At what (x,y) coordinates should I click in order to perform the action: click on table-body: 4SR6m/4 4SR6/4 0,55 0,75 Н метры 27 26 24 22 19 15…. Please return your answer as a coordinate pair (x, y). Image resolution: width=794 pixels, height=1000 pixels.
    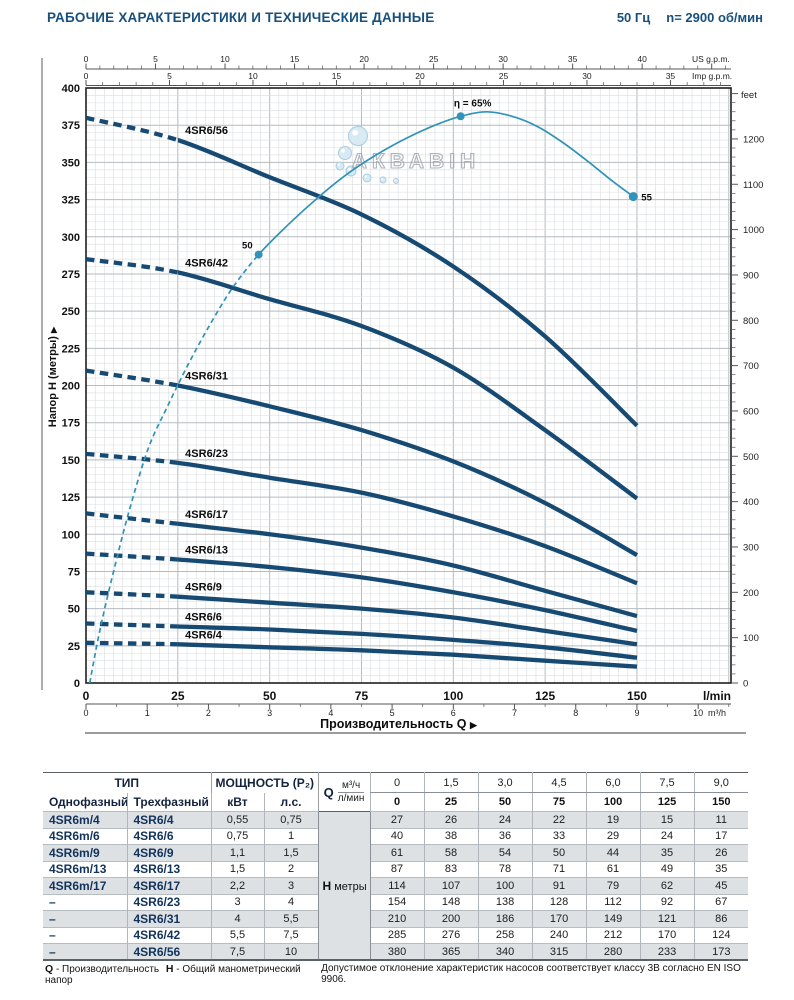
    Looking at the image, I should click on (396, 885).